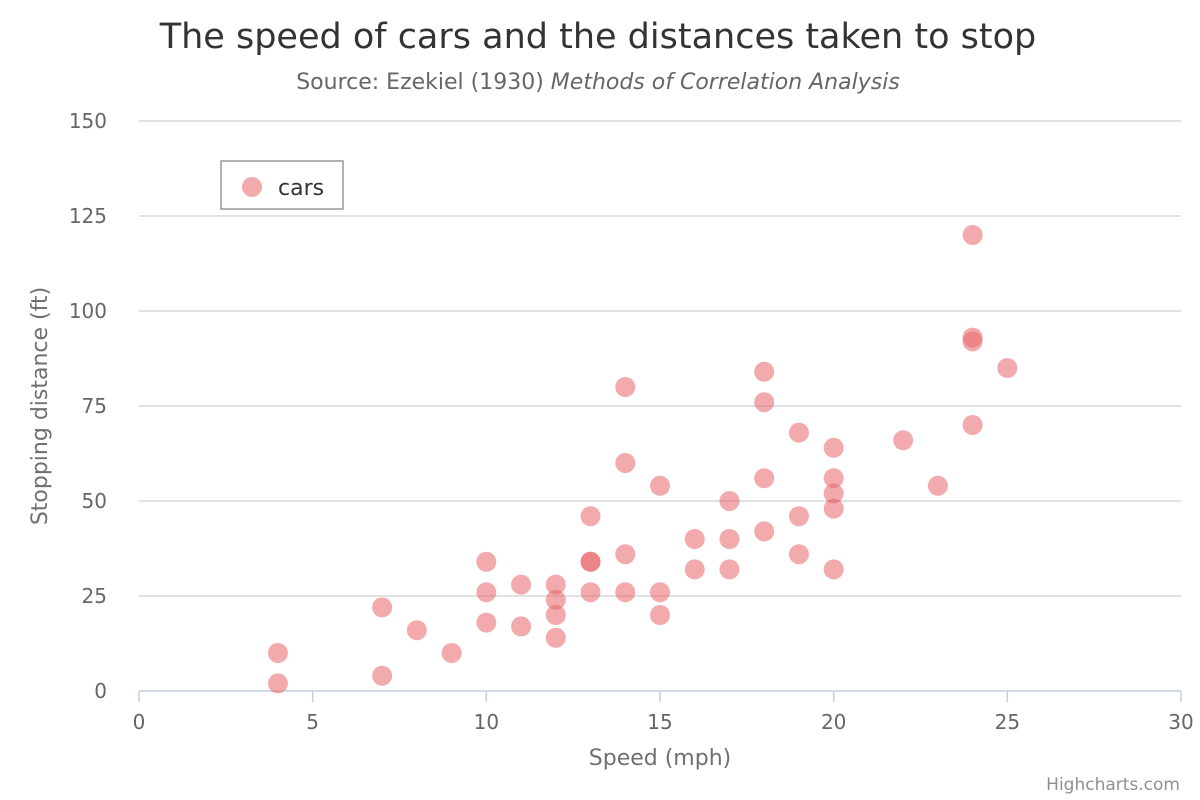  I want to click on y-axis: 0 25 50 75 100 125 150, so click(88, 406).